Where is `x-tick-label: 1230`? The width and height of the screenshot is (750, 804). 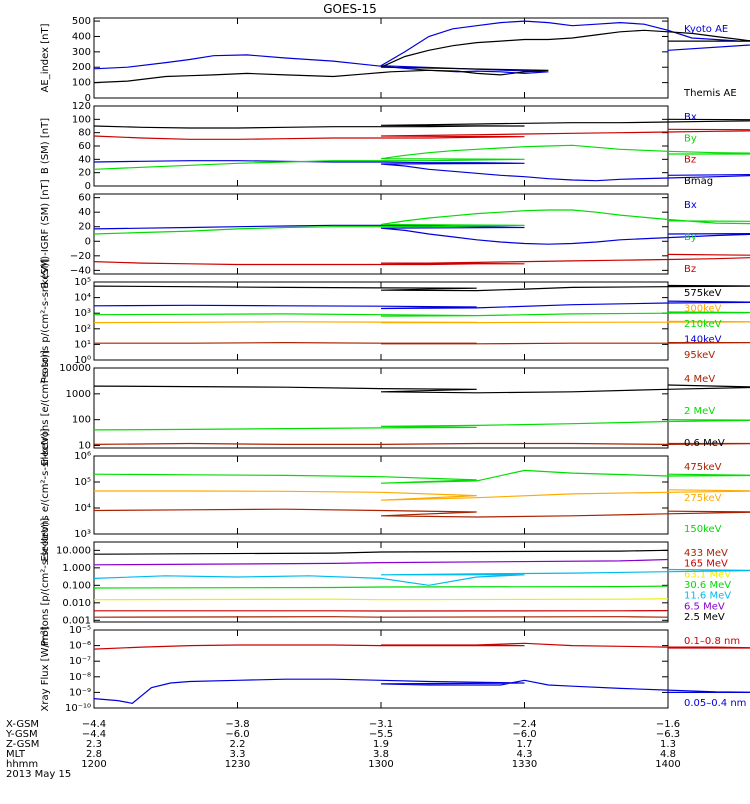
x-tick-label: 1230 is located at coordinates (237, 764).